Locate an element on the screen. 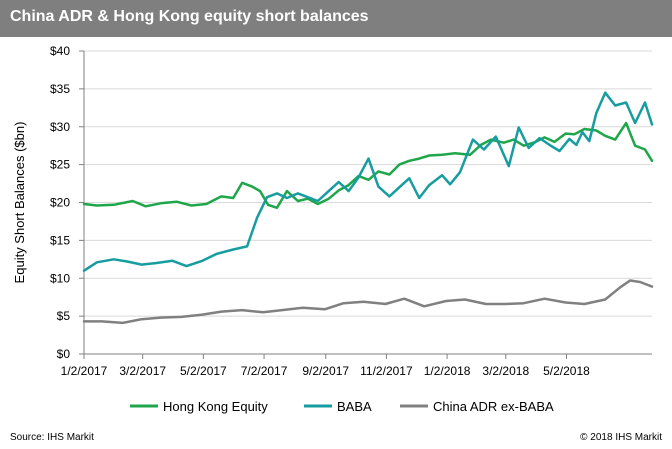 This screenshot has height=449, width=672. x-tick-label: 11/2/2017 is located at coordinates (386, 371).